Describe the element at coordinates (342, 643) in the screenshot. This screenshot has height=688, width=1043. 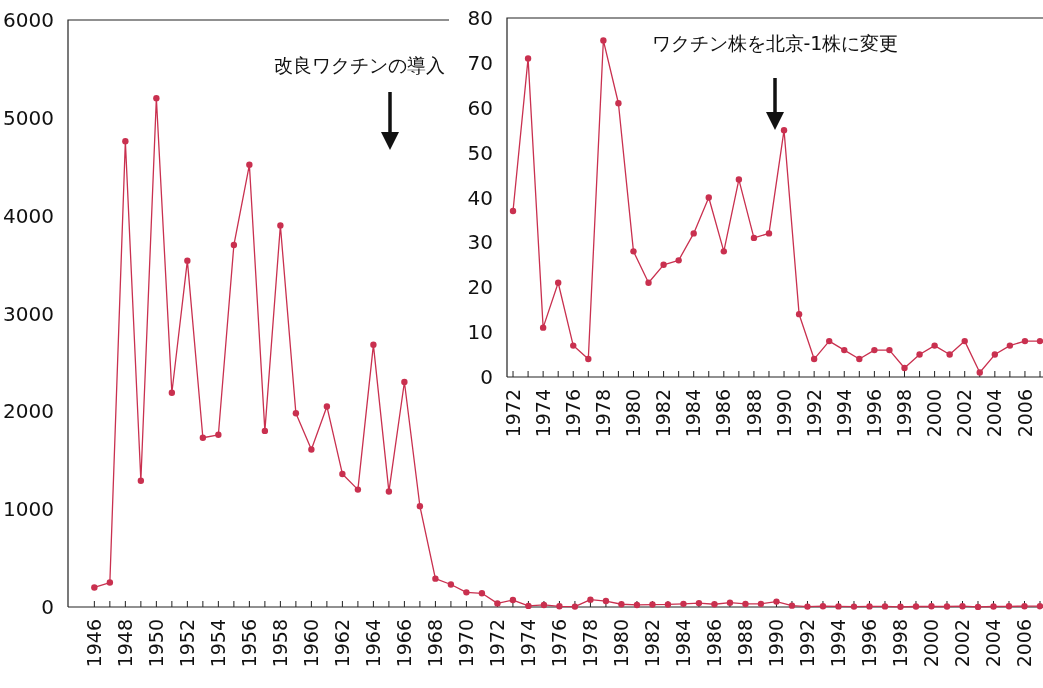
I see `x-tick-label: 1962` at that location.